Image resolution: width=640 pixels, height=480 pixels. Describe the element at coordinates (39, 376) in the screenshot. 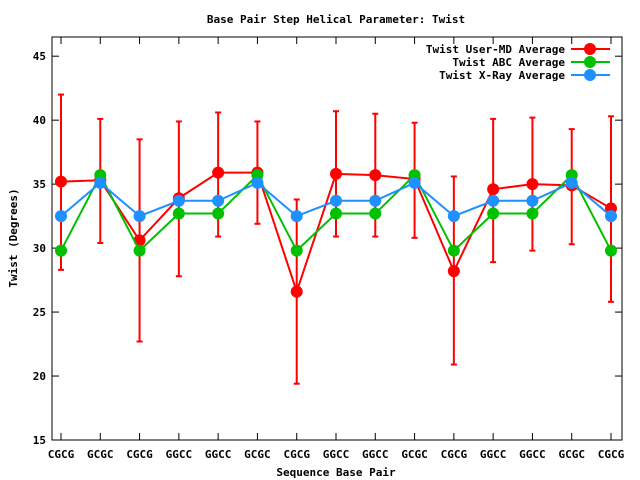

I see `y-tick-label: 20` at that location.